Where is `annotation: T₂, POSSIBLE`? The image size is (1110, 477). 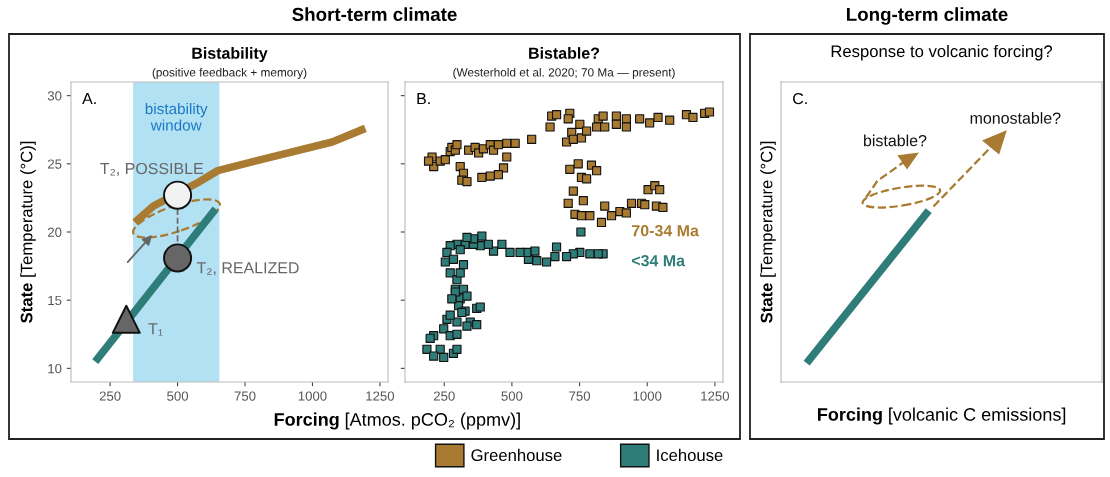 annotation: T₂, POSSIBLE is located at coordinates (151, 169).